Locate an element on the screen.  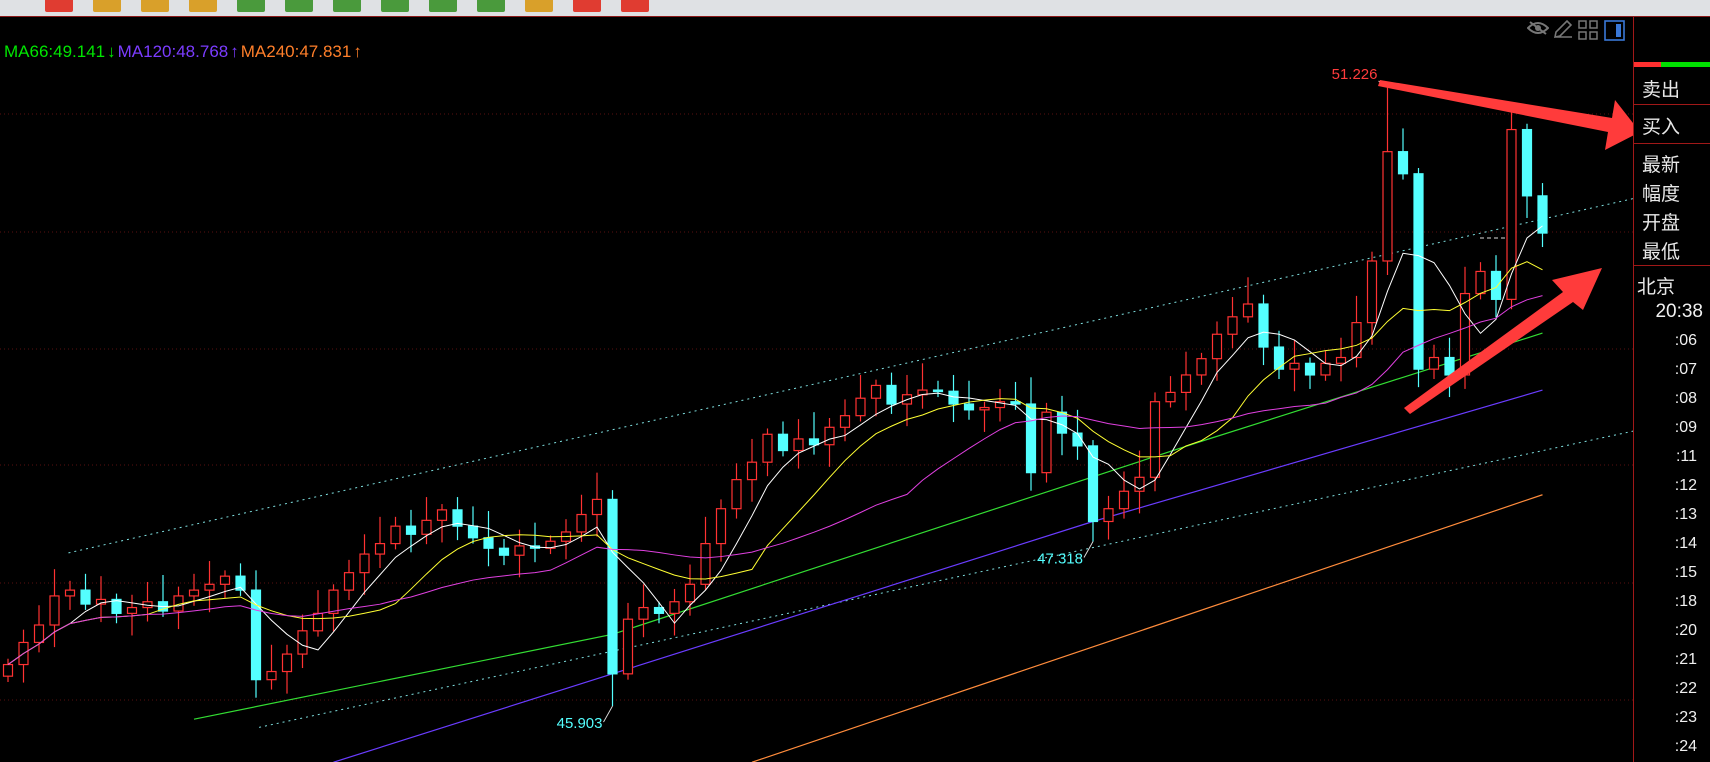
sell-label: 卖出 is located at coordinates (1661, 90).